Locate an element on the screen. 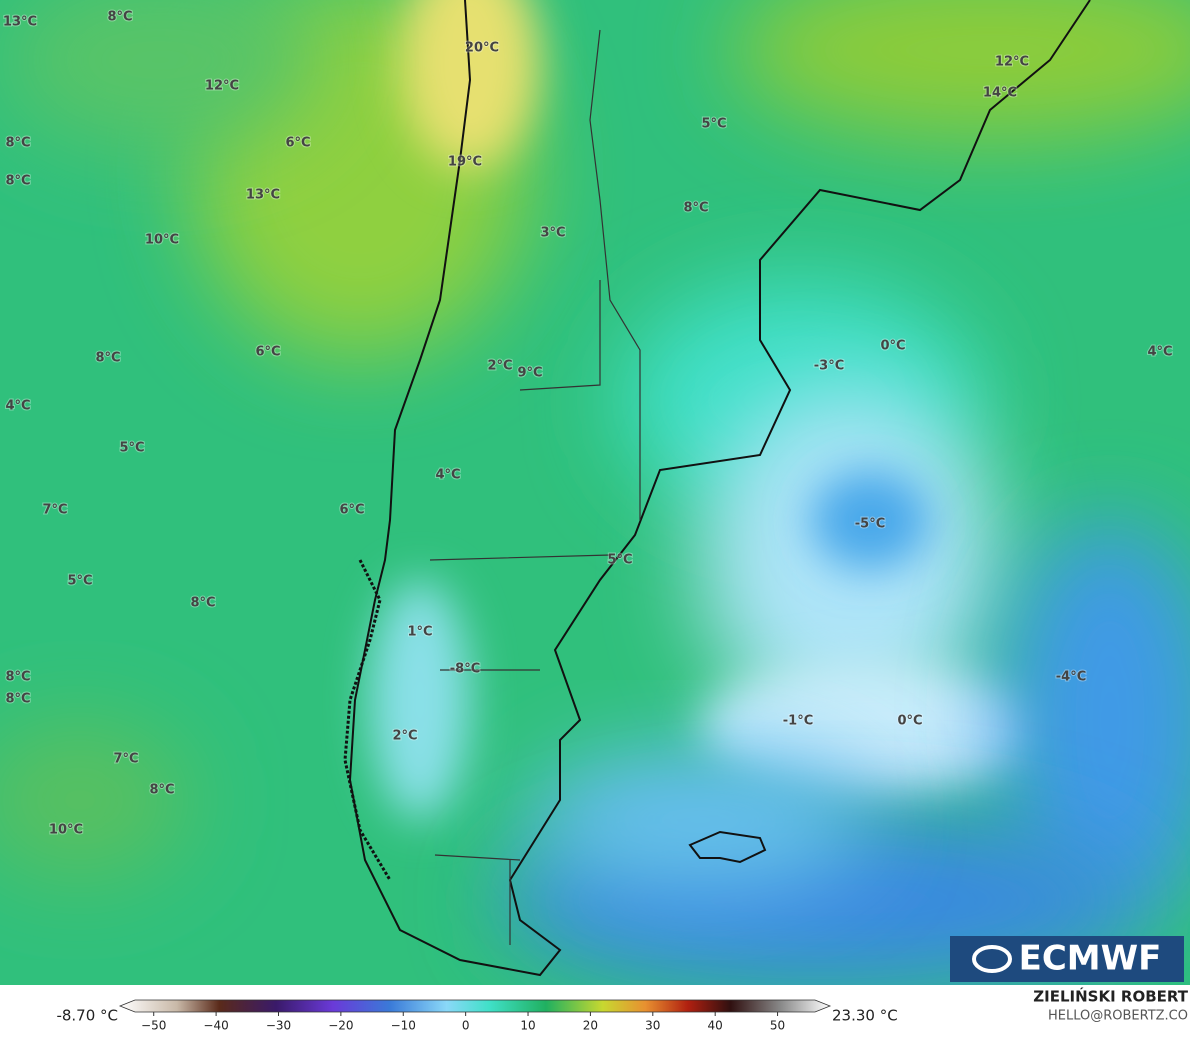 Image resolution: width=1190 pixels, height=1039 pixels. temperature-label: 14°C is located at coordinates (1000, 93).